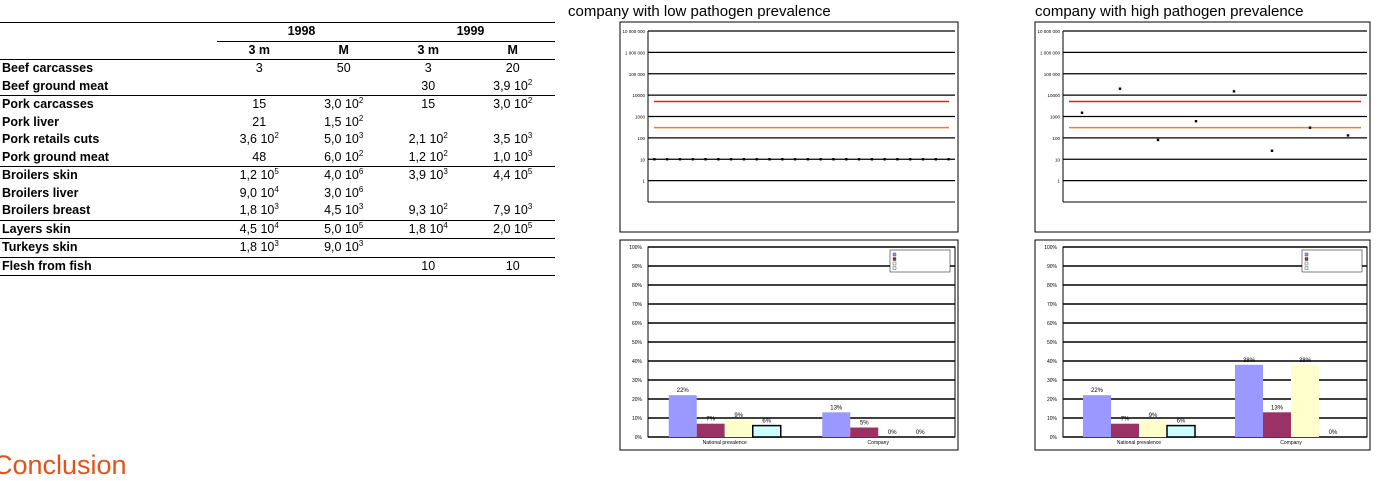  What do you see at coordinates (836, 408) in the screenshot?
I see `value-label: 13%` at bounding box center [836, 408].